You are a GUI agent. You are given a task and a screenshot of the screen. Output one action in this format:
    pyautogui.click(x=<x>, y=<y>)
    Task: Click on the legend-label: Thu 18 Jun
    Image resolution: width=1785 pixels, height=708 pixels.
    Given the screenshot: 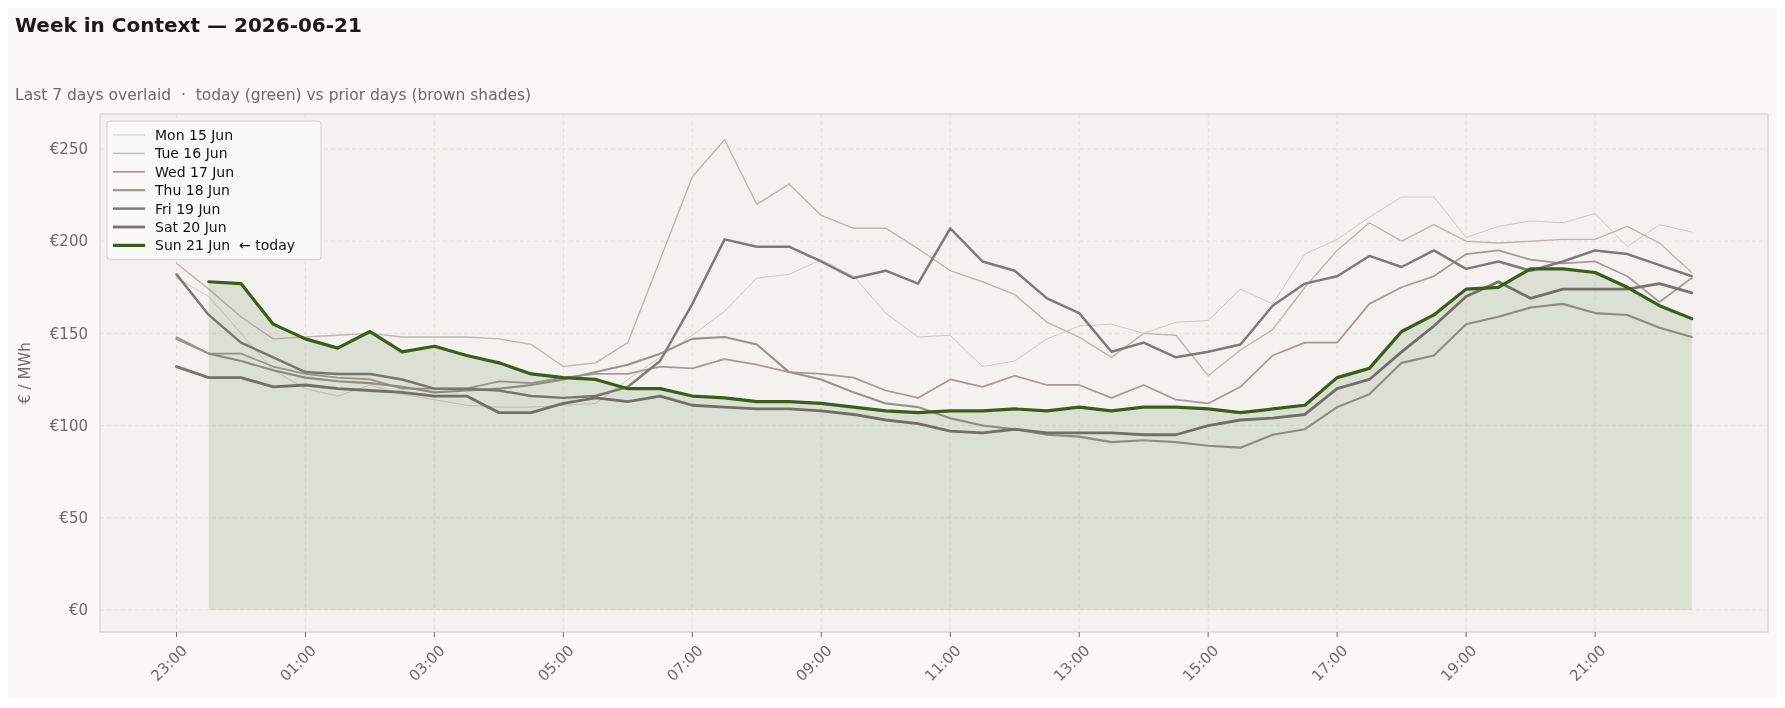 What is the action you would take?
    pyautogui.click(x=192, y=190)
    